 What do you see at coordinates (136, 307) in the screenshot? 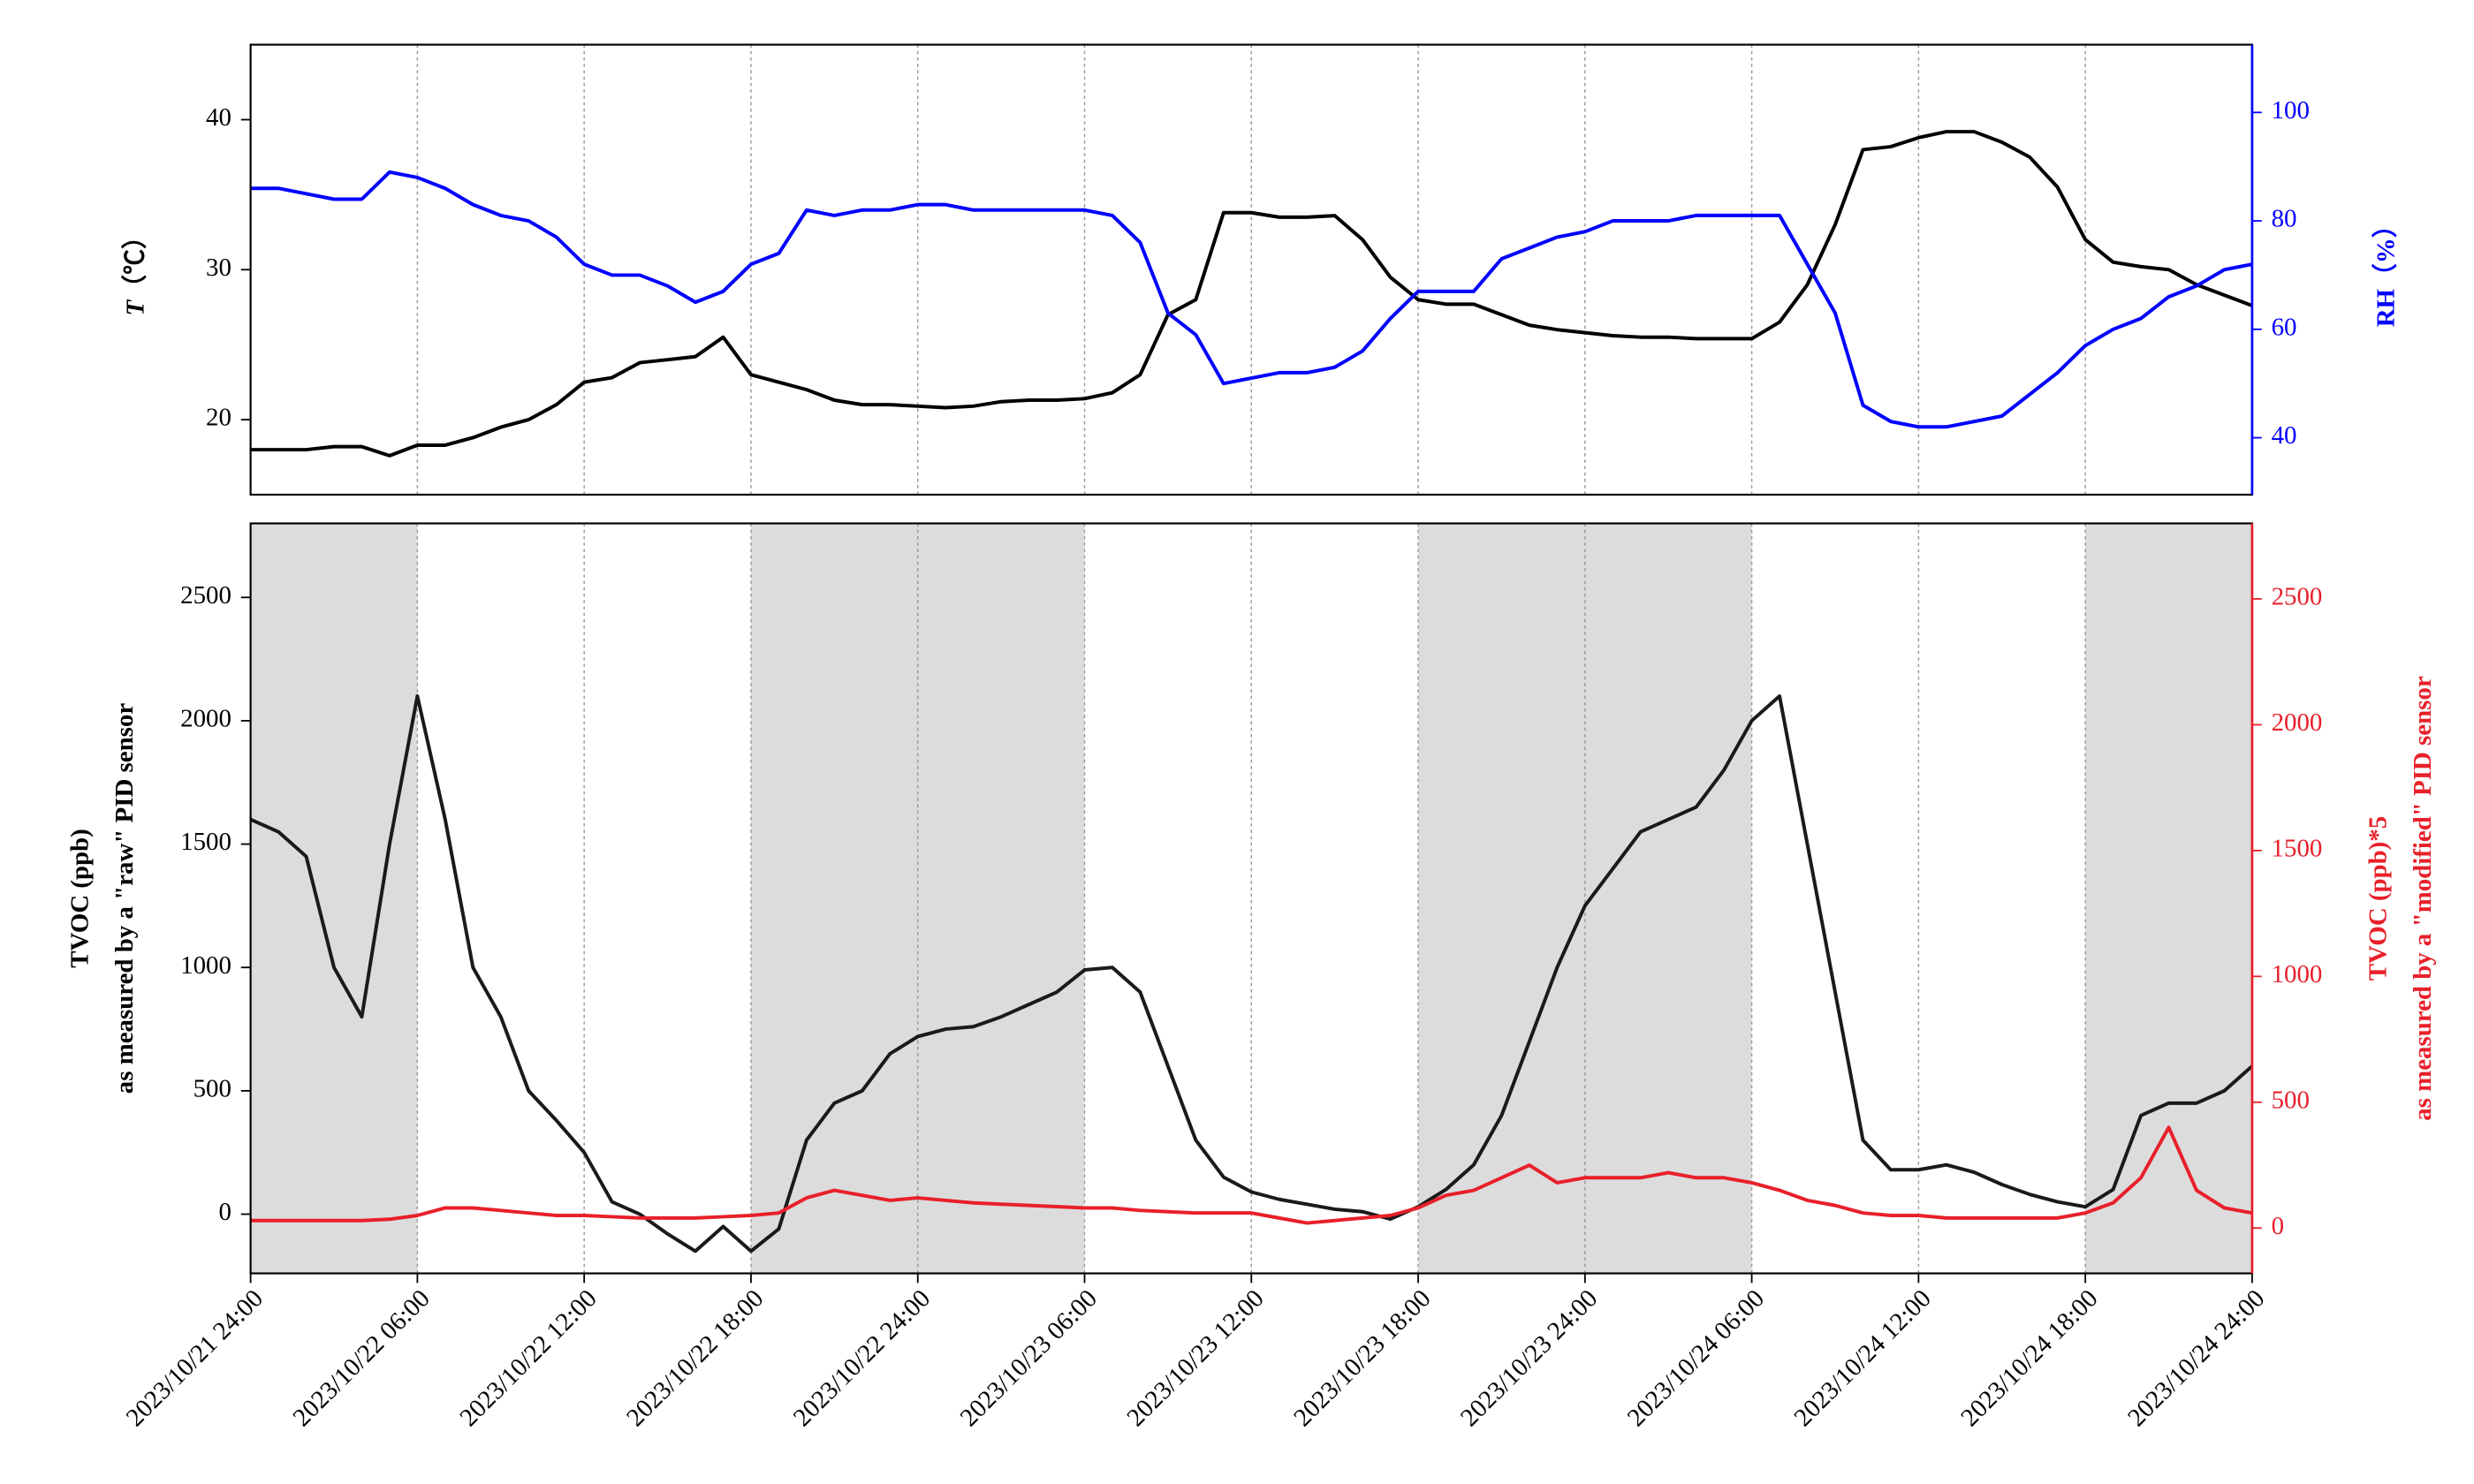
I see `y-axis-label-part: T` at bounding box center [136, 307].